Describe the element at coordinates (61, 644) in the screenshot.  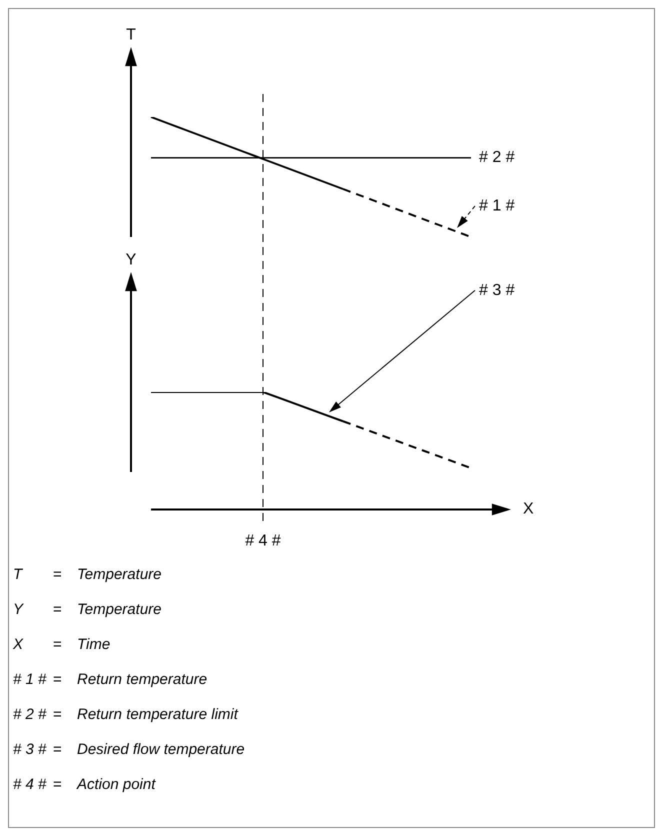
I see `text: X = Time` at that location.